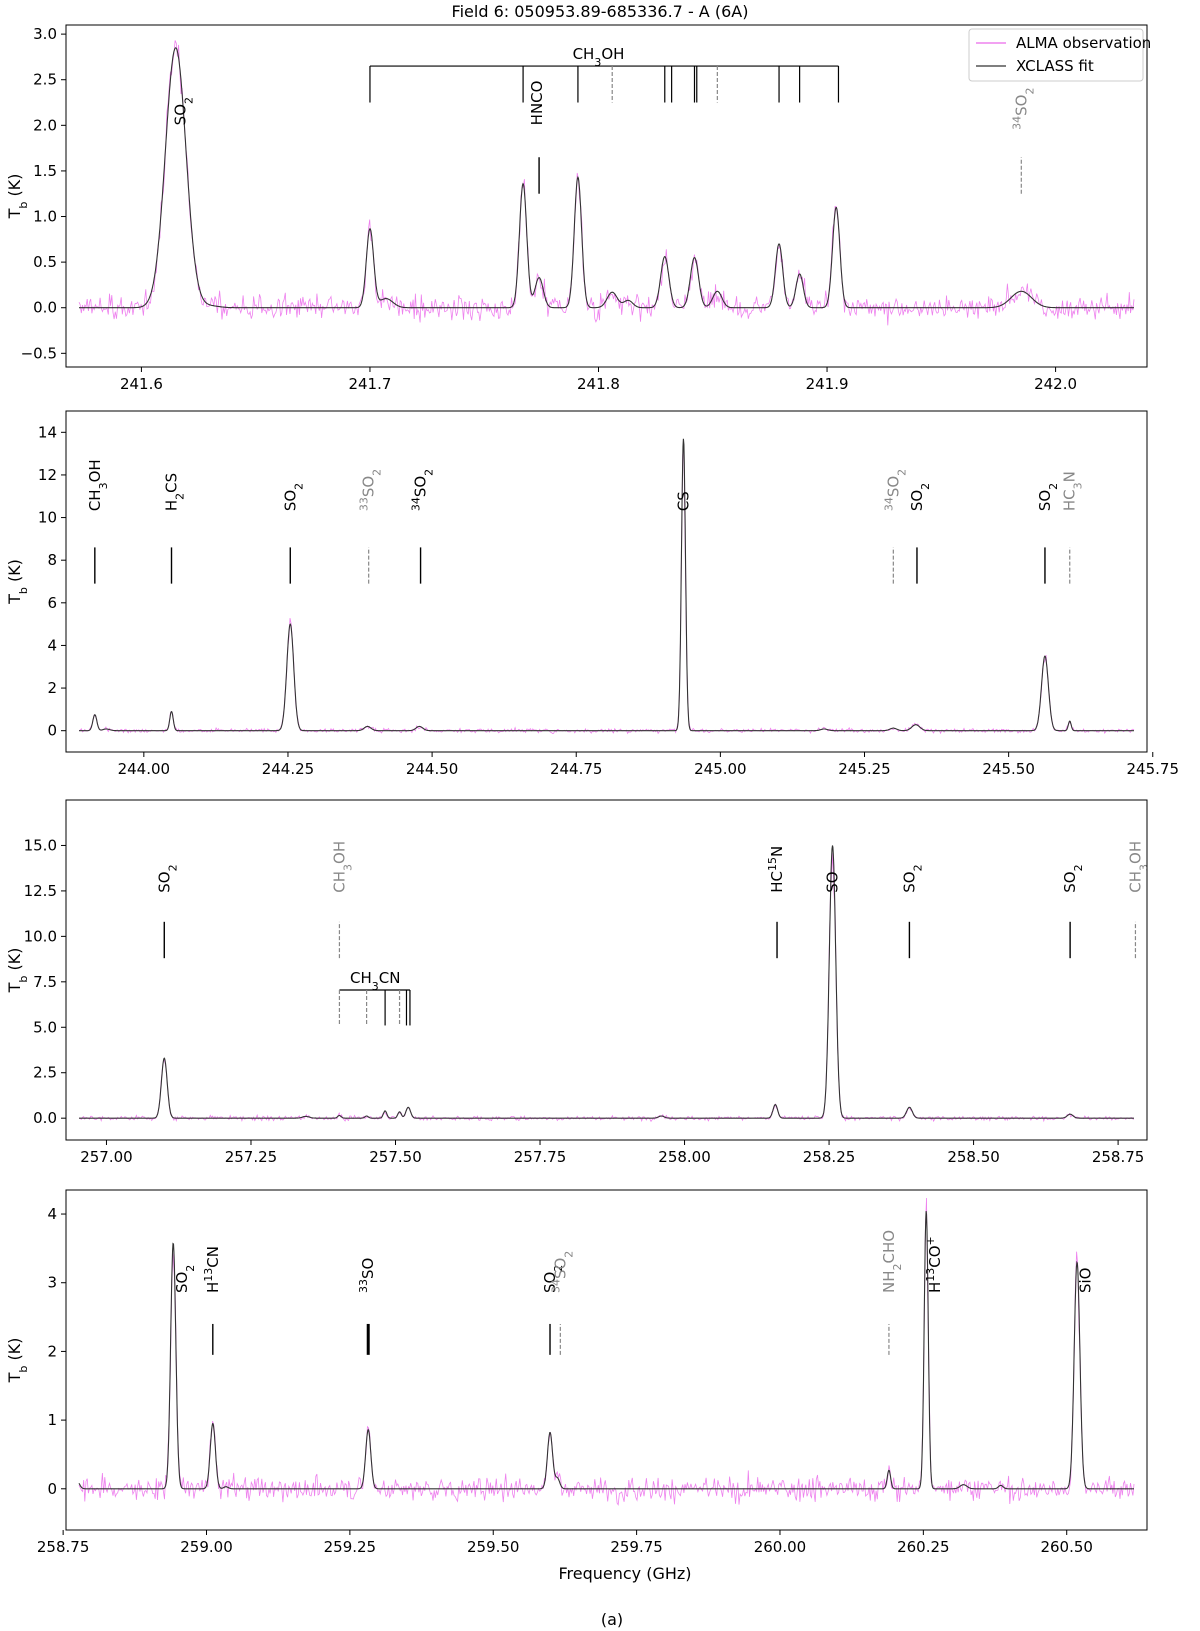 This screenshot has width=1200, height=1631. Describe the element at coordinates (933, 1264) in the screenshot. I see `species-label: H13CO+` at that location.